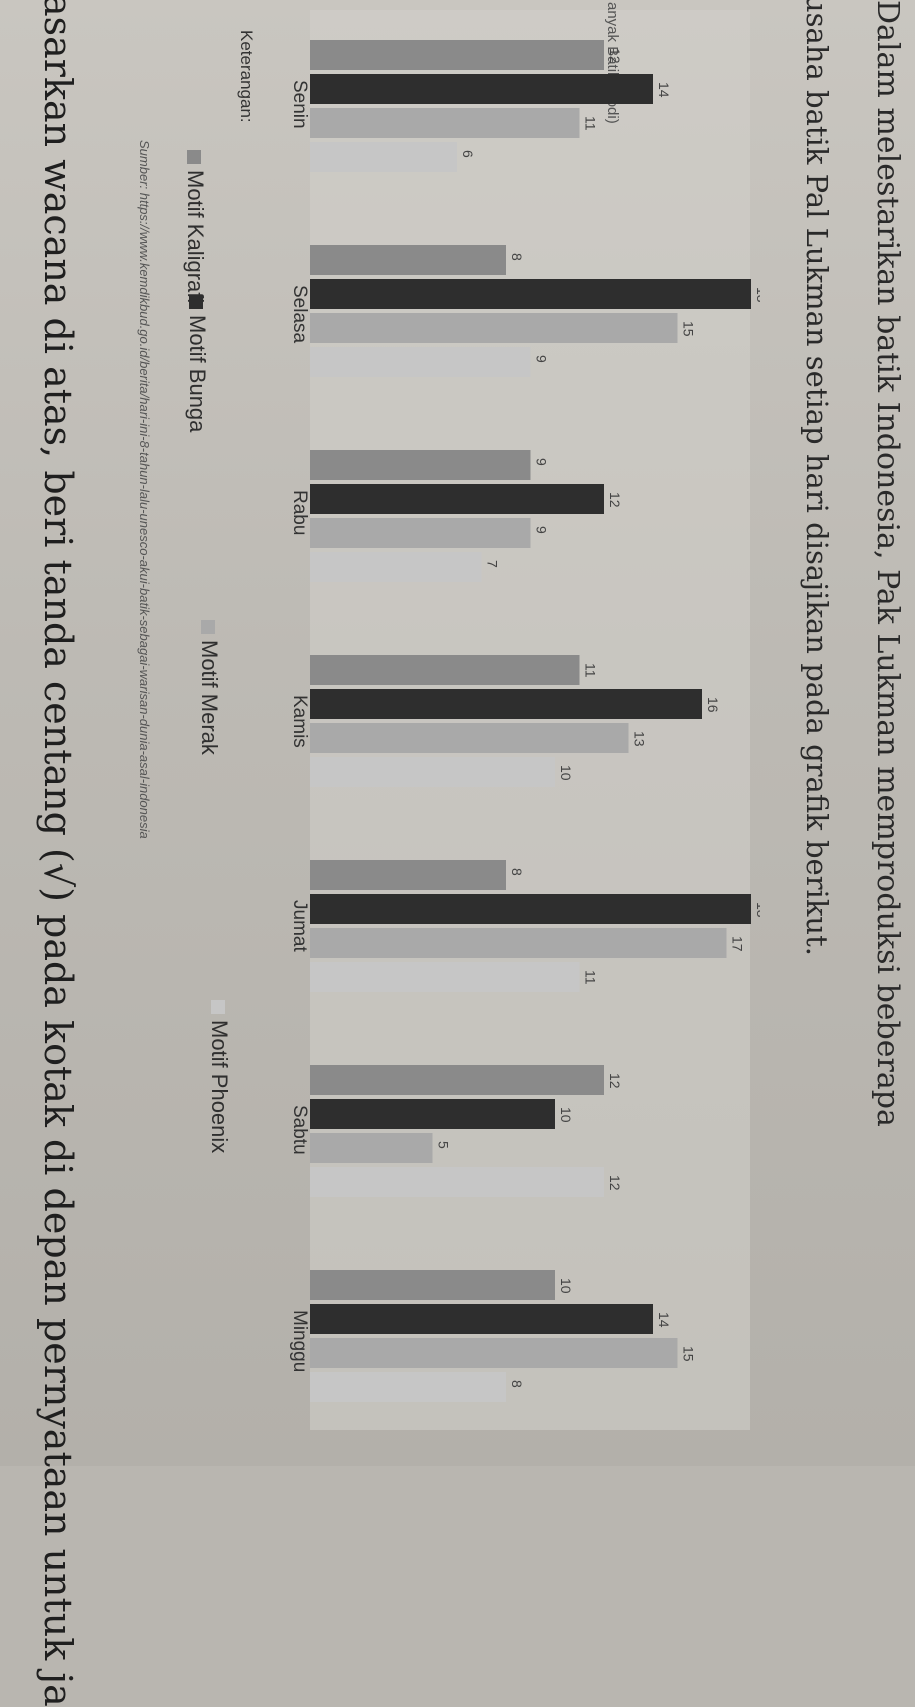 This screenshot has height=1707, width=915. Describe the element at coordinates (209, 697) in the screenshot. I see `legend-label-merak: Motif Merak` at that location.